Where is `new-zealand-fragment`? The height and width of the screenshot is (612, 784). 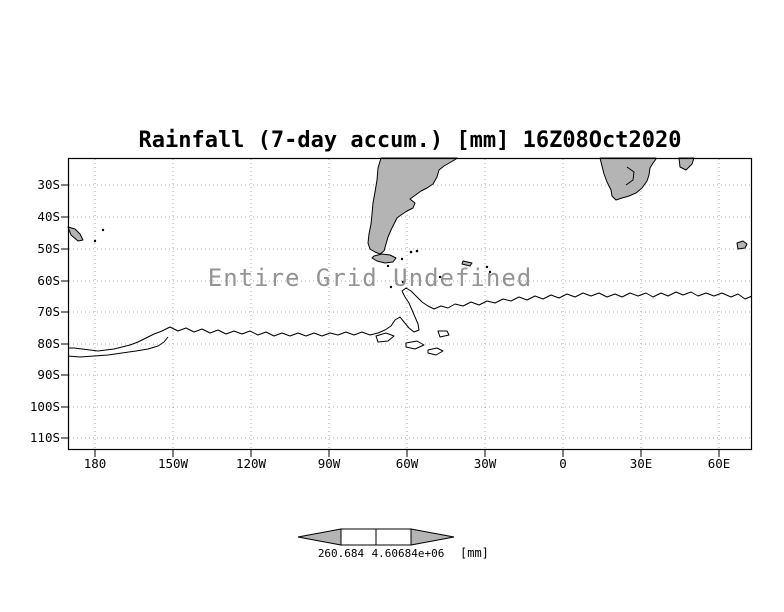 new-zealand-fragment is located at coordinates (75, 234).